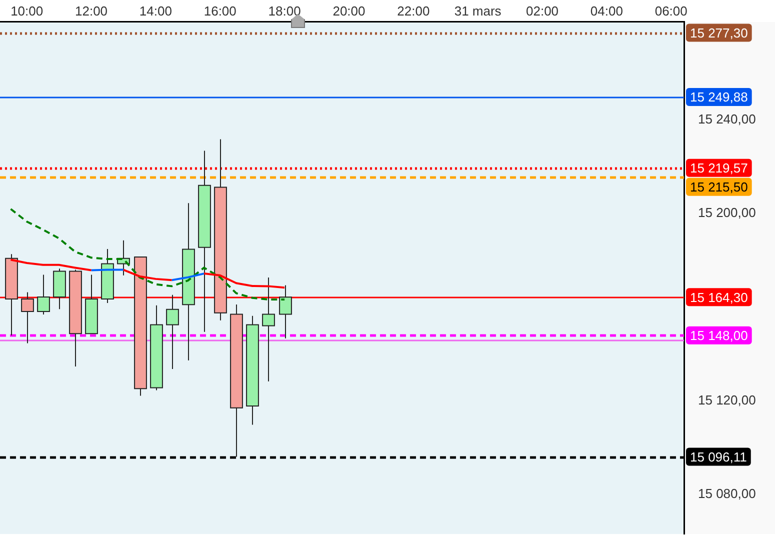 The width and height of the screenshot is (775, 556). What do you see at coordinates (719, 32) in the screenshot?
I see `ref-line-label: 15 277,30` at bounding box center [719, 32].